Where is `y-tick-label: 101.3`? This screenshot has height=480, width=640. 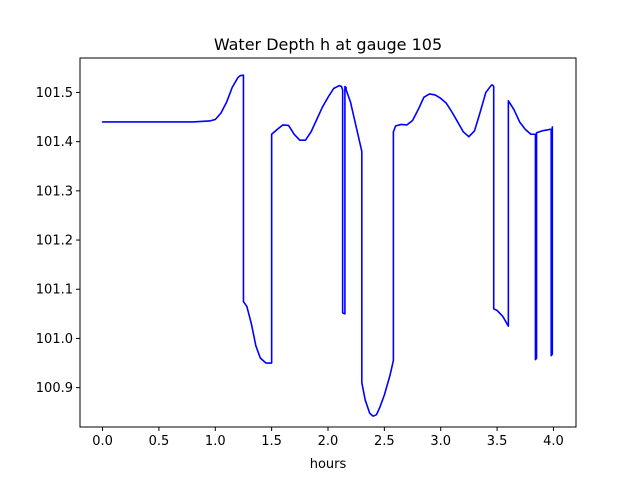 y-tick-label: 101.3 is located at coordinates (54, 191).